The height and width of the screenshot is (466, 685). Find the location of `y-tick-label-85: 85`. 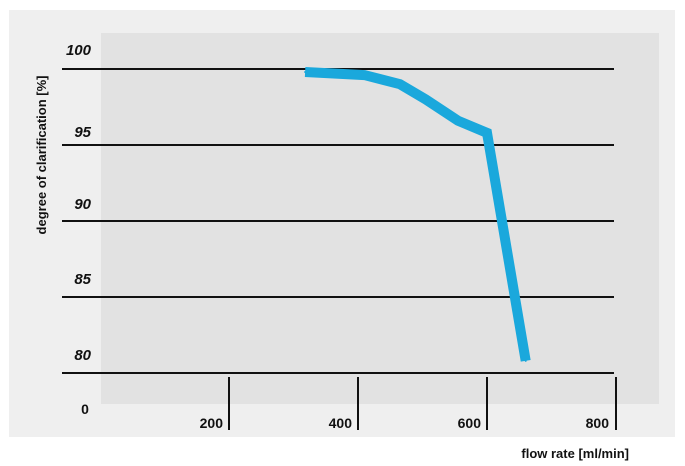

y-tick-label-85: 85 is located at coordinates (82, 279).